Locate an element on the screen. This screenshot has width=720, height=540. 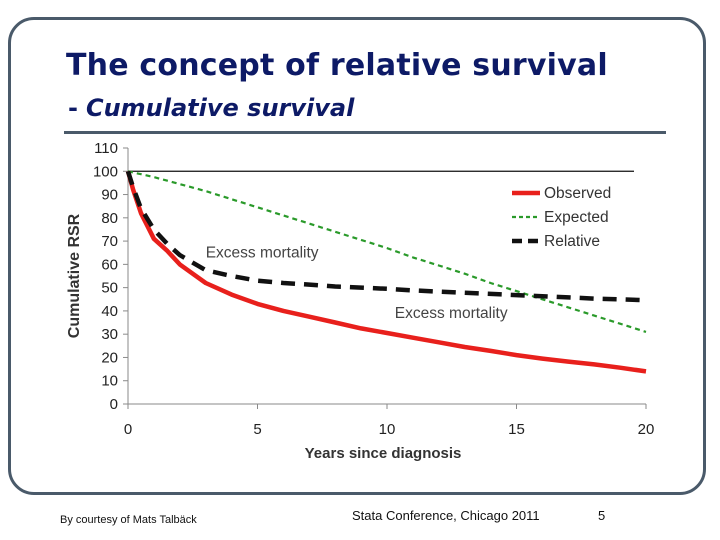
y-tick-label: 90 is located at coordinates (109, 195).